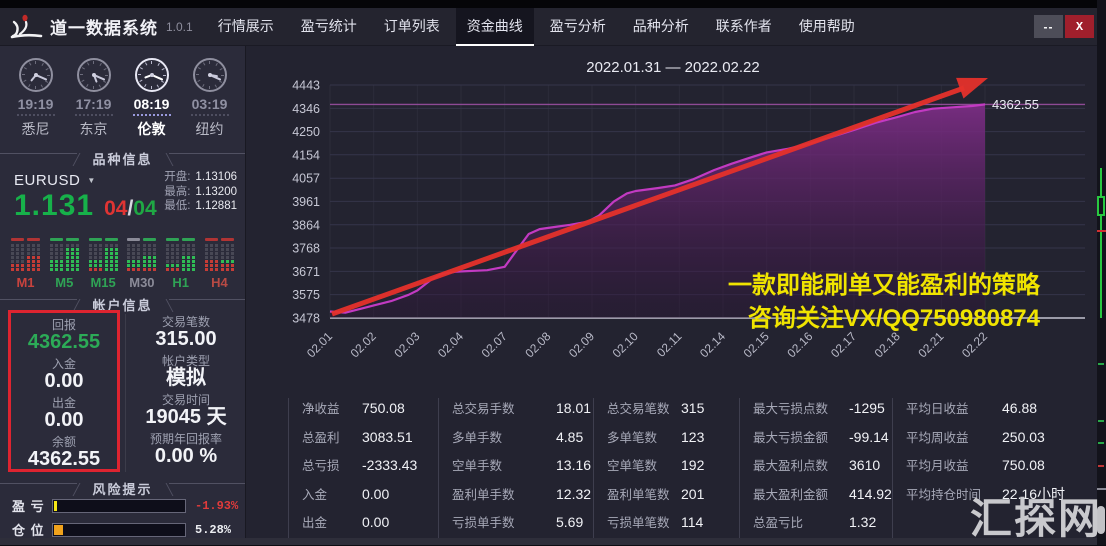  I want to click on world-clock-1: 17:19 东京, so click(93, 98).